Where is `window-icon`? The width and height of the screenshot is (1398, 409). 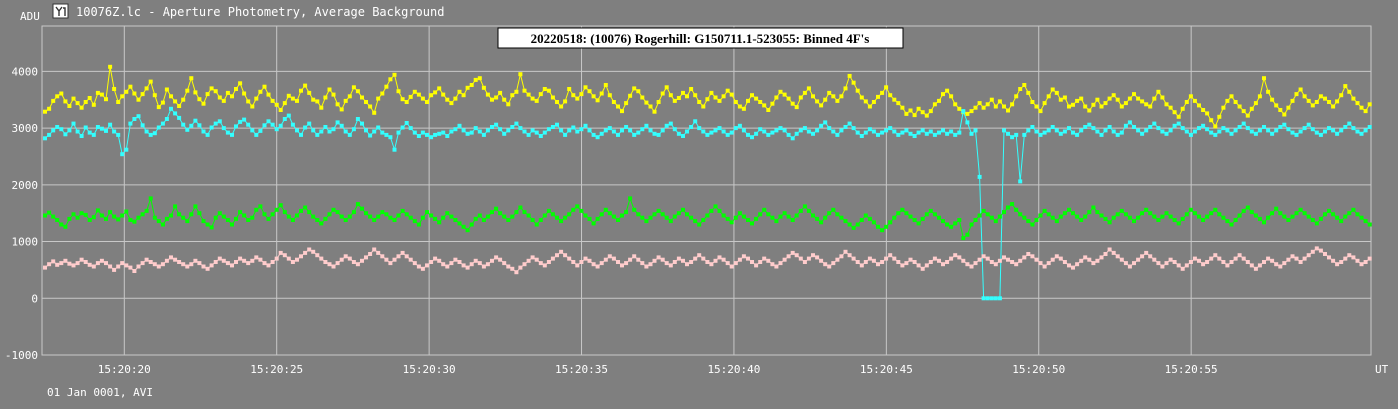 window-icon is located at coordinates (60, 11).